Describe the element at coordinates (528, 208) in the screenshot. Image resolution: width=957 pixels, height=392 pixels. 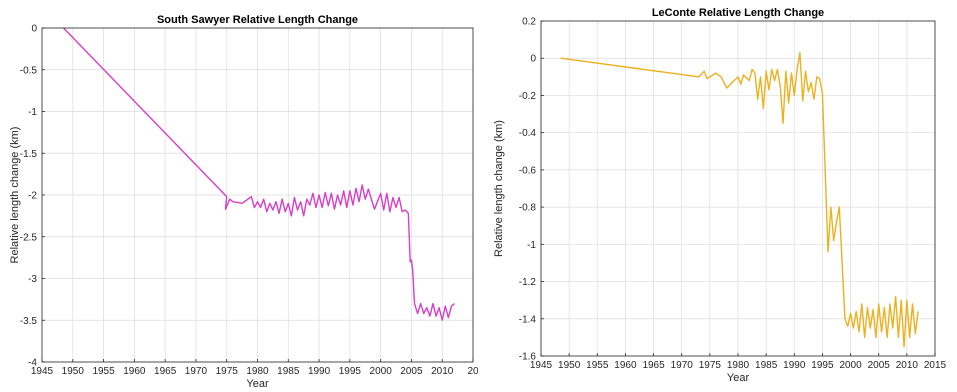
I see `y-tick-label: -0.8` at that location.